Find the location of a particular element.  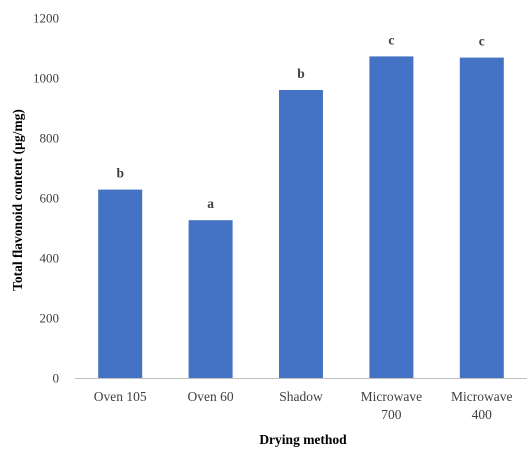

y-tick-label: 400 is located at coordinates (50, 258).